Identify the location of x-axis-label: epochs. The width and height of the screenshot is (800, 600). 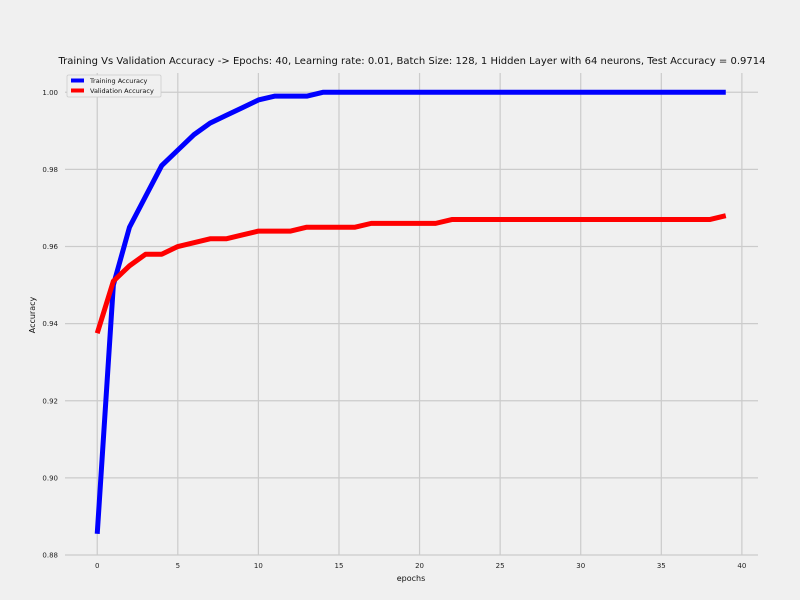
(411, 578).